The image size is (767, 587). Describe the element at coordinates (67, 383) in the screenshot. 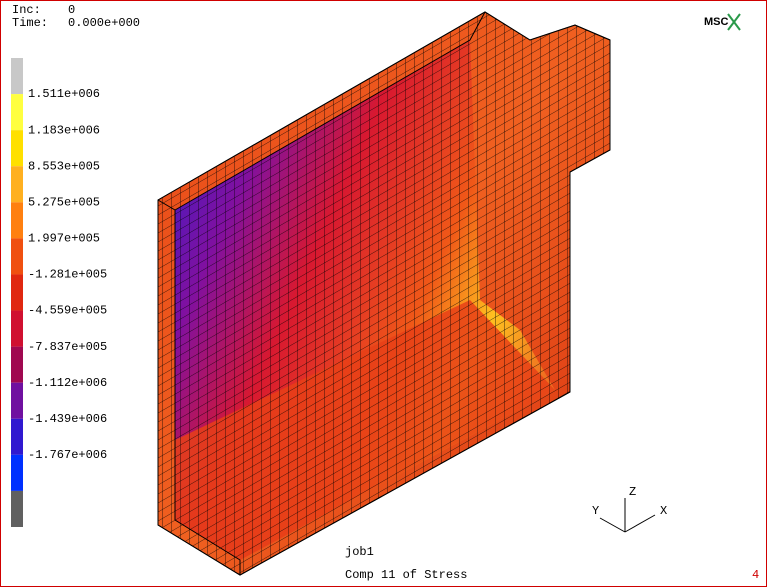

I see `legend-label: -1.112e+006` at that location.